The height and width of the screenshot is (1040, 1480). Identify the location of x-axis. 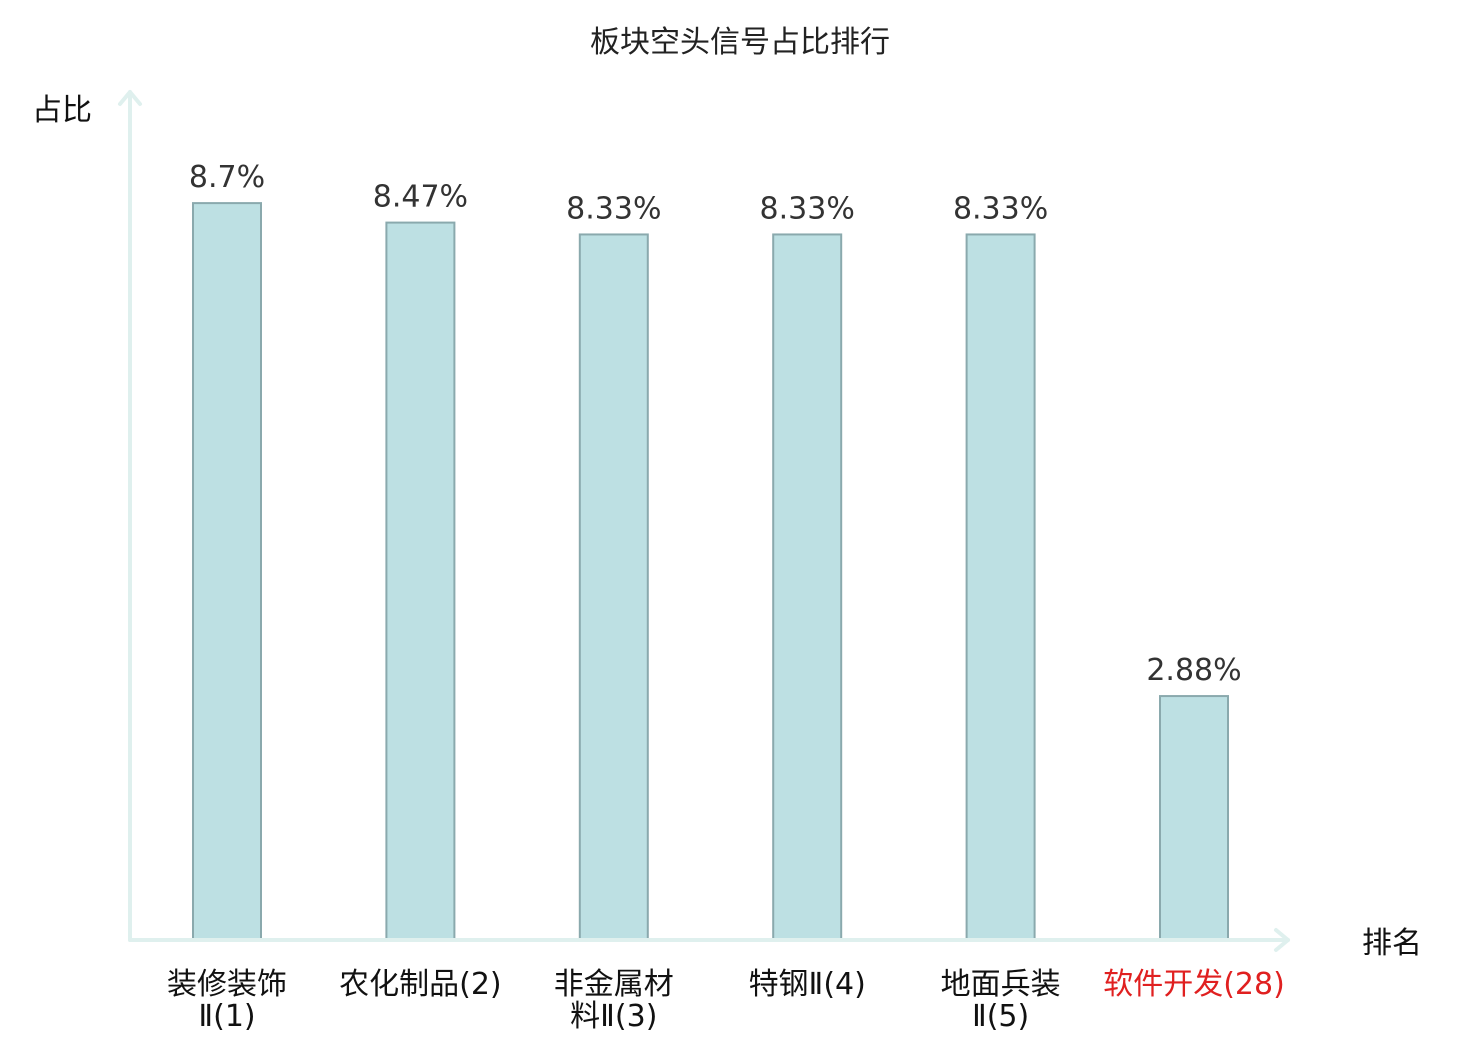
(709, 940).